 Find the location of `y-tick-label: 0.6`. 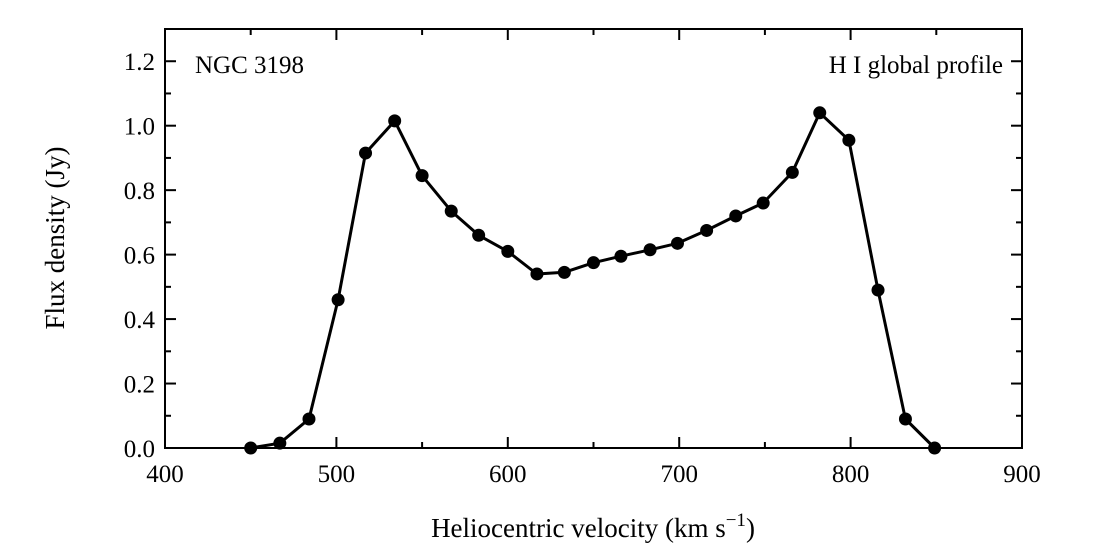

y-tick-label: 0.6 is located at coordinates (139, 256).